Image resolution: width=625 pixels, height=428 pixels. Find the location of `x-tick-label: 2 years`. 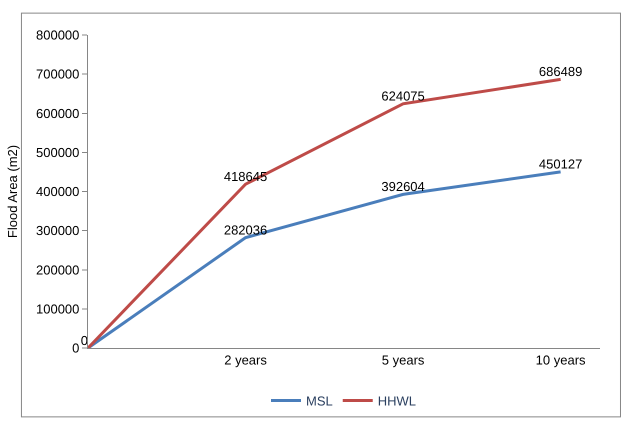

x-tick-label: 2 years is located at coordinates (246, 360).